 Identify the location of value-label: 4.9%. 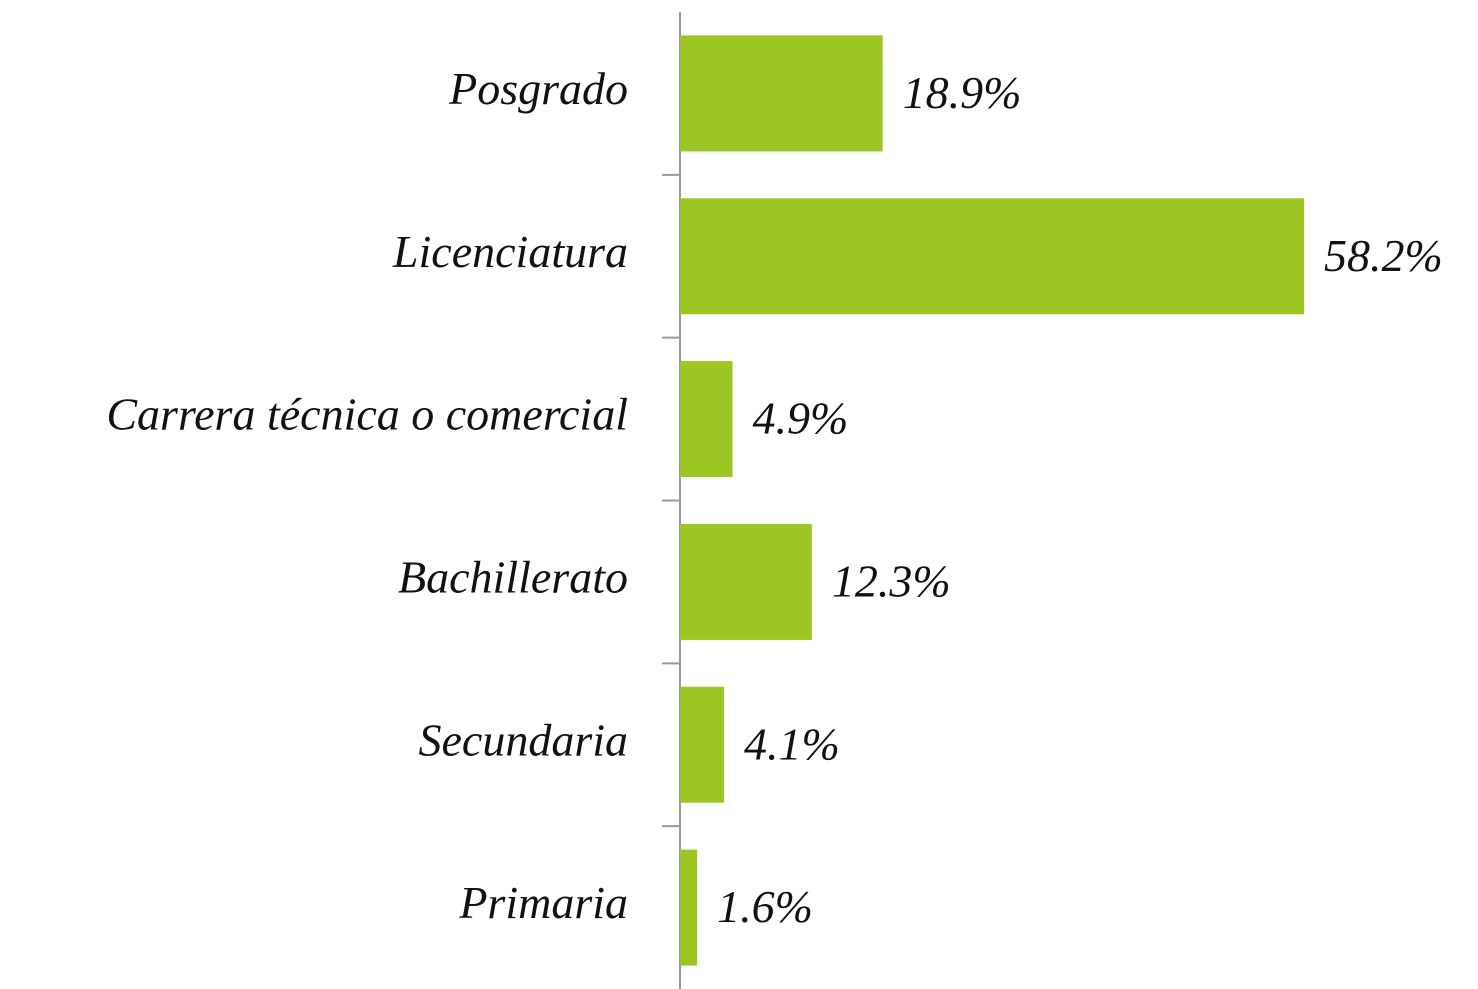
(801, 418).